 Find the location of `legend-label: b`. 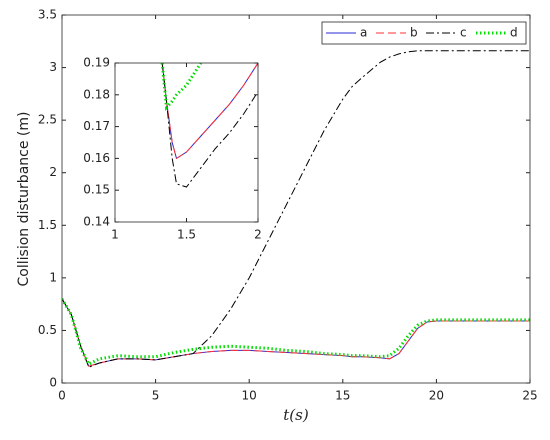

legend-label: b is located at coordinates (414, 33).